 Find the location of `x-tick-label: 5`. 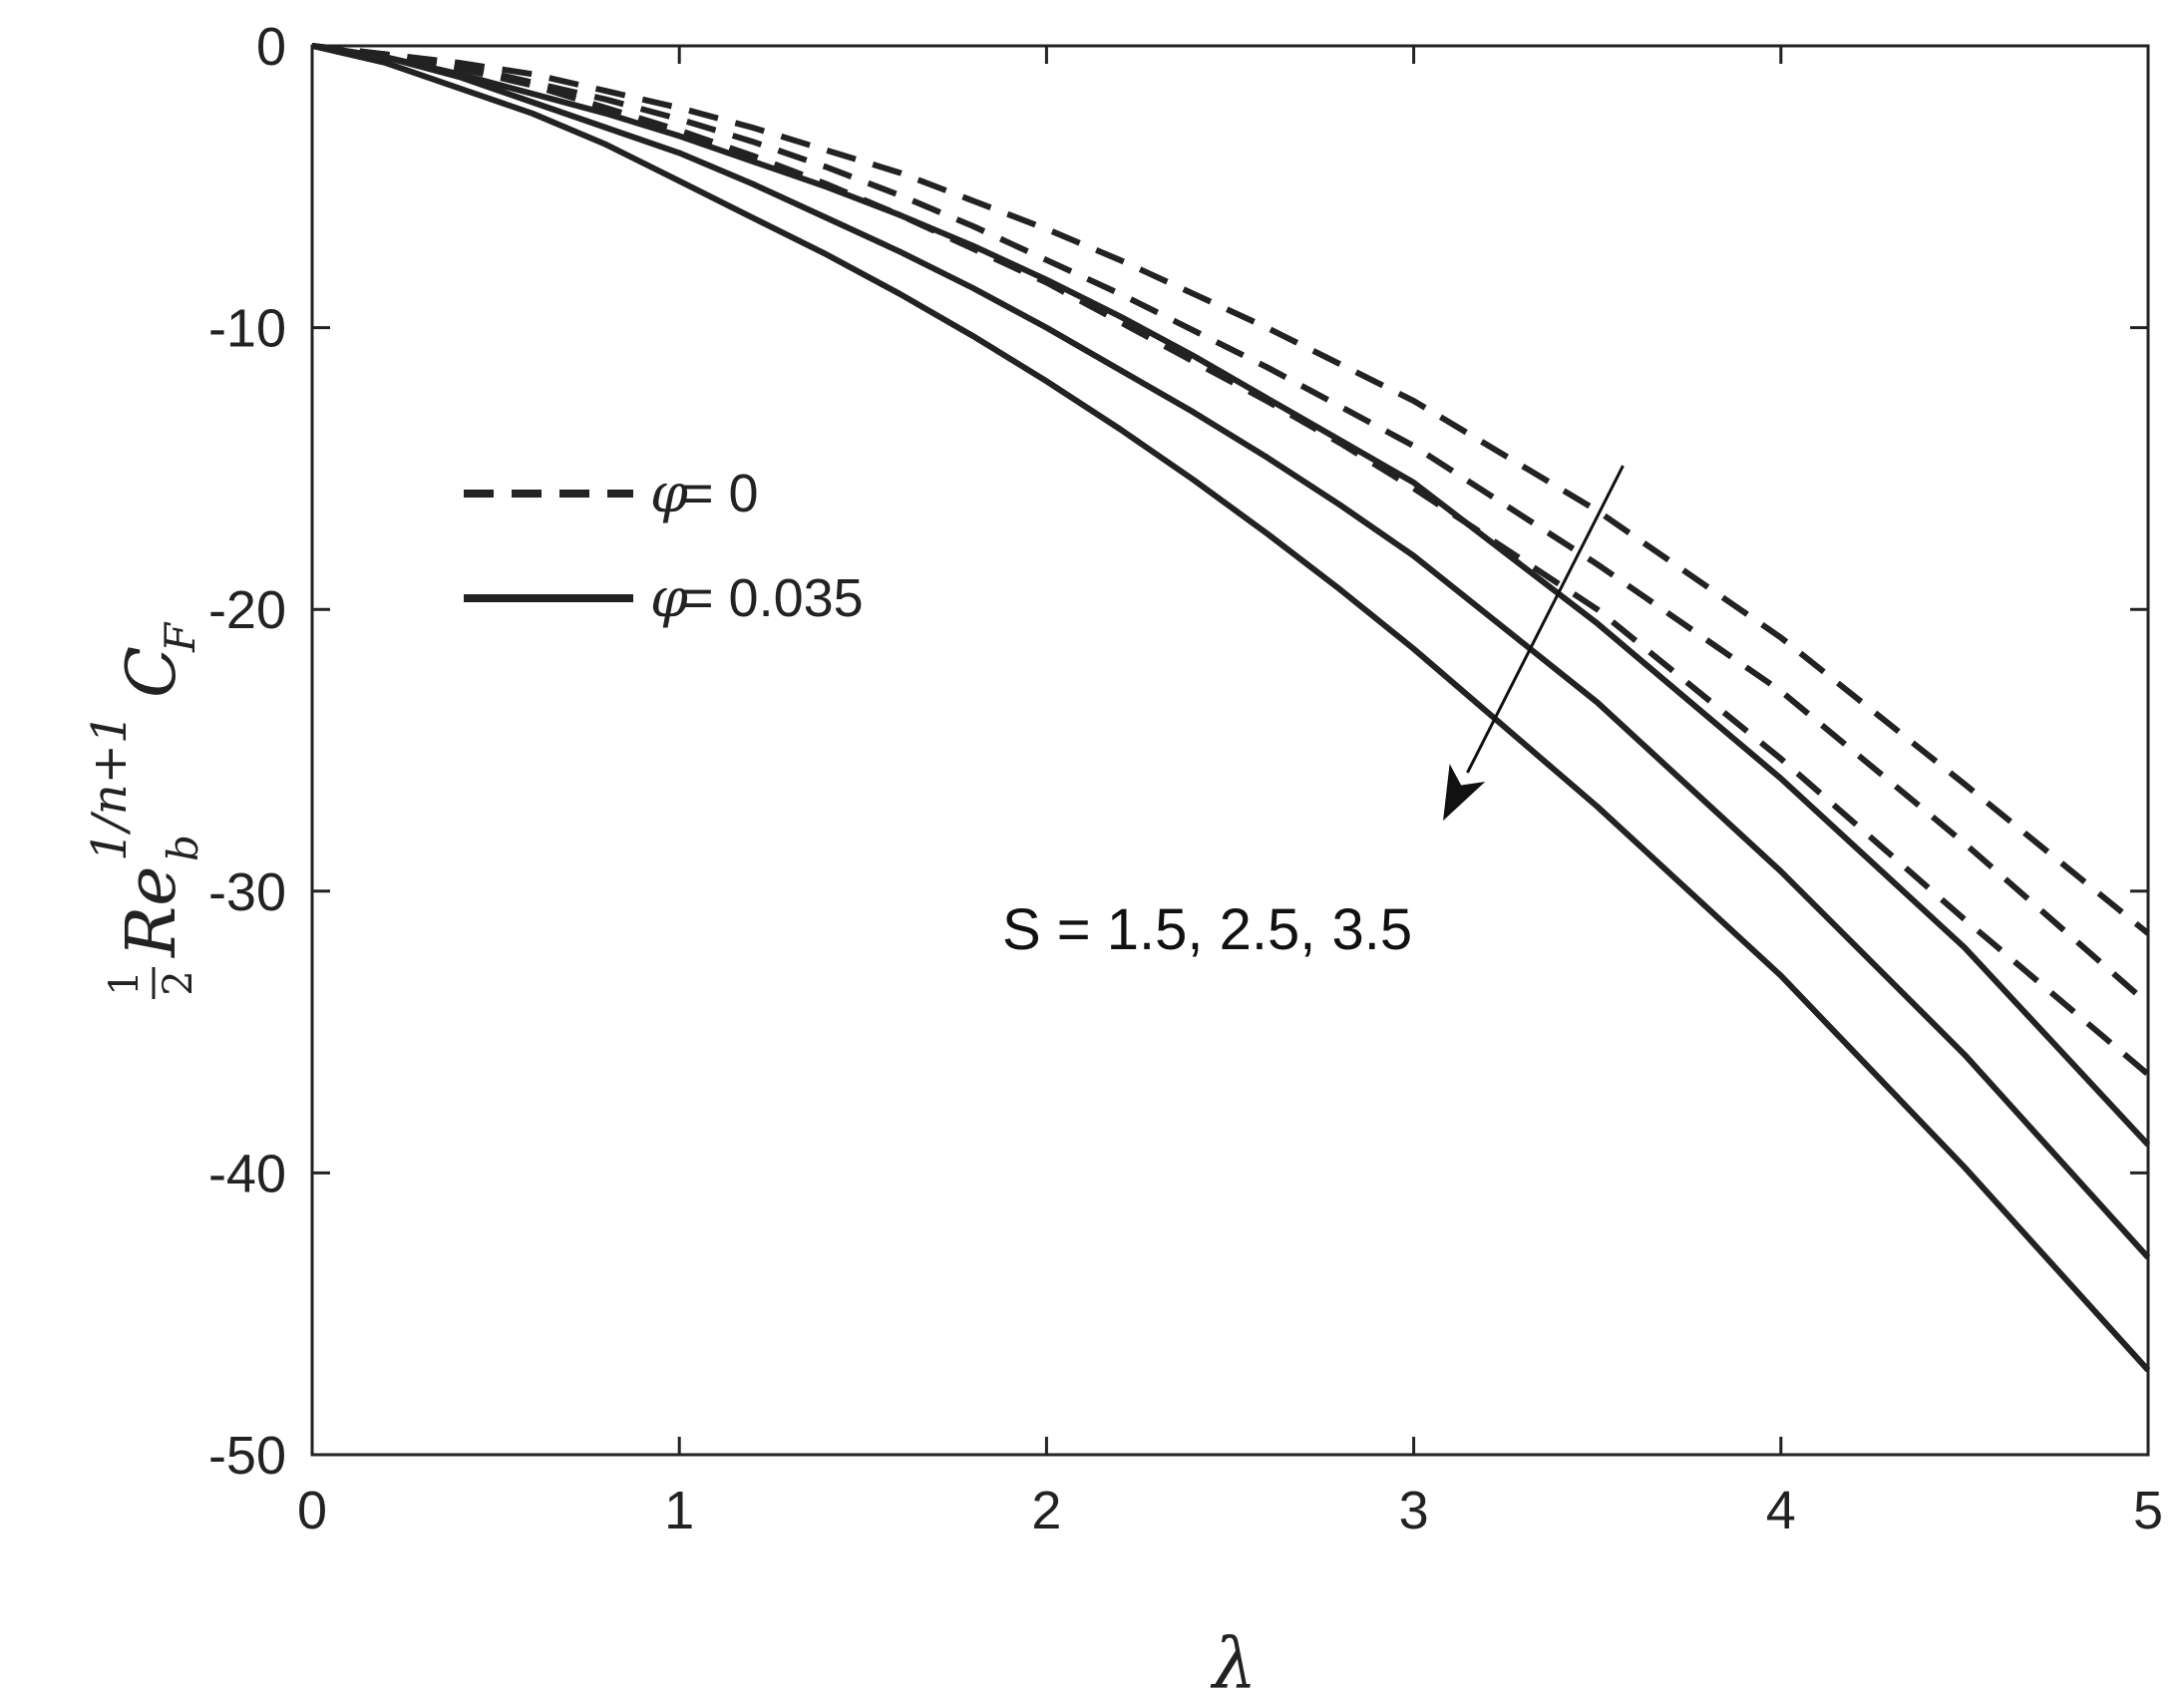

x-tick-label: 5 is located at coordinates (2148, 1510).